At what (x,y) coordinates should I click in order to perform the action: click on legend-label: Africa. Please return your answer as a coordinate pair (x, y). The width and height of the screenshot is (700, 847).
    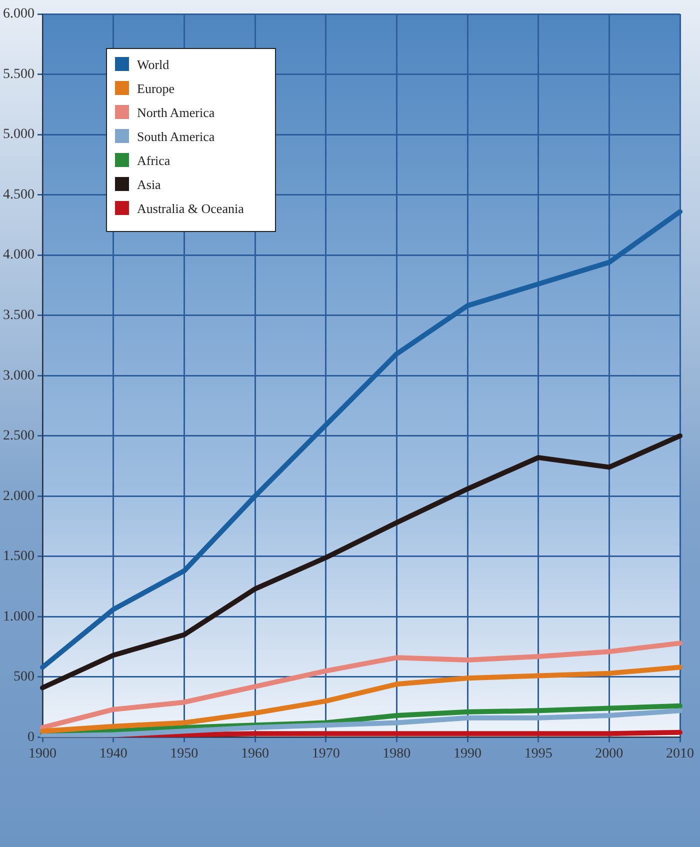
    Looking at the image, I should click on (153, 161).